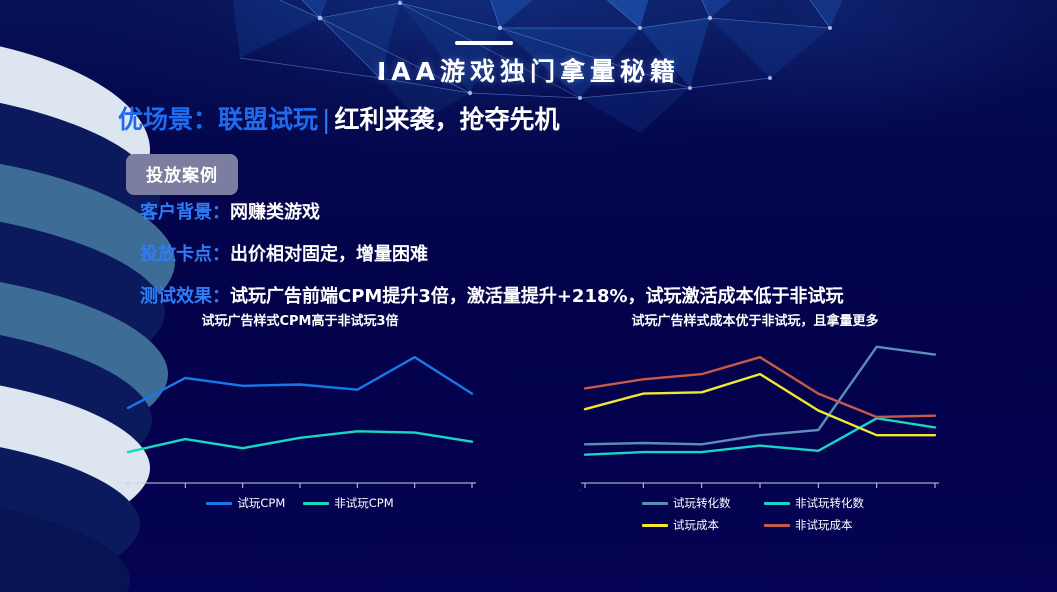  Describe the element at coordinates (300, 503) in the screenshot. I see `chart-left-legend: 试玩CPM 非试玩CPM` at that location.